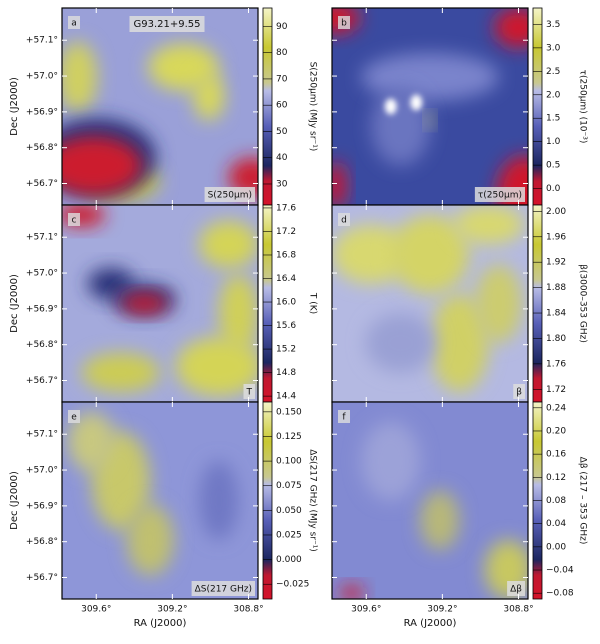  What do you see at coordinates (344, 418) in the screenshot?
I see `panel-letter: f` at bounding box center [344, 418].